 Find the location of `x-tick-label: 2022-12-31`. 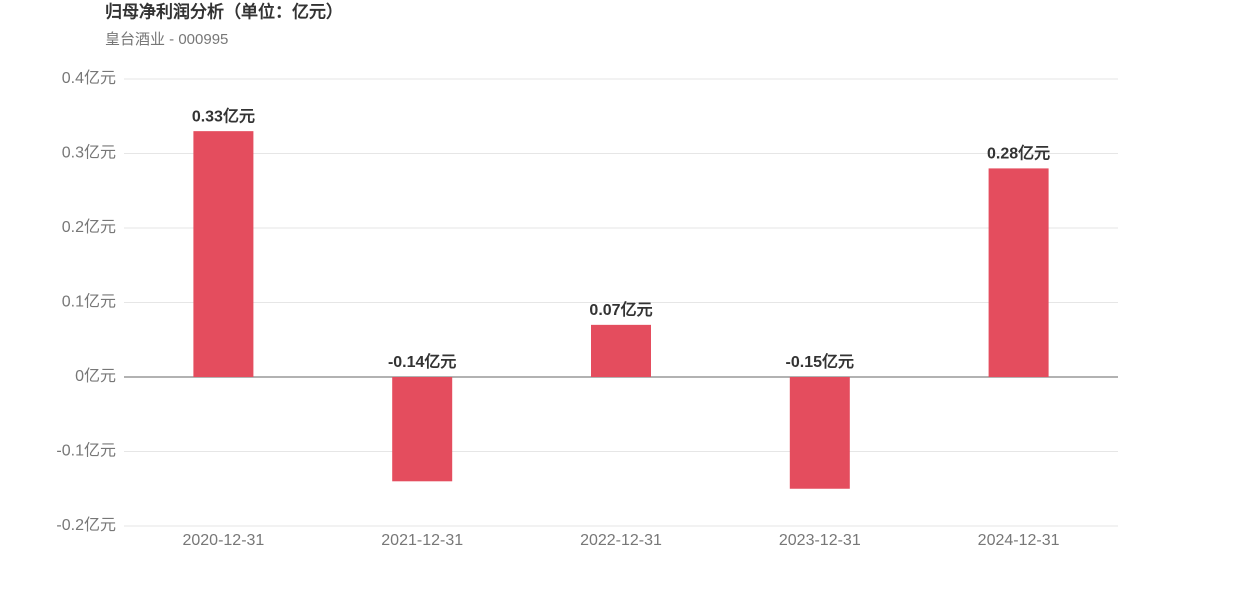

x-tick-label: 2022-12-31 is located at coordinates (621, 540).